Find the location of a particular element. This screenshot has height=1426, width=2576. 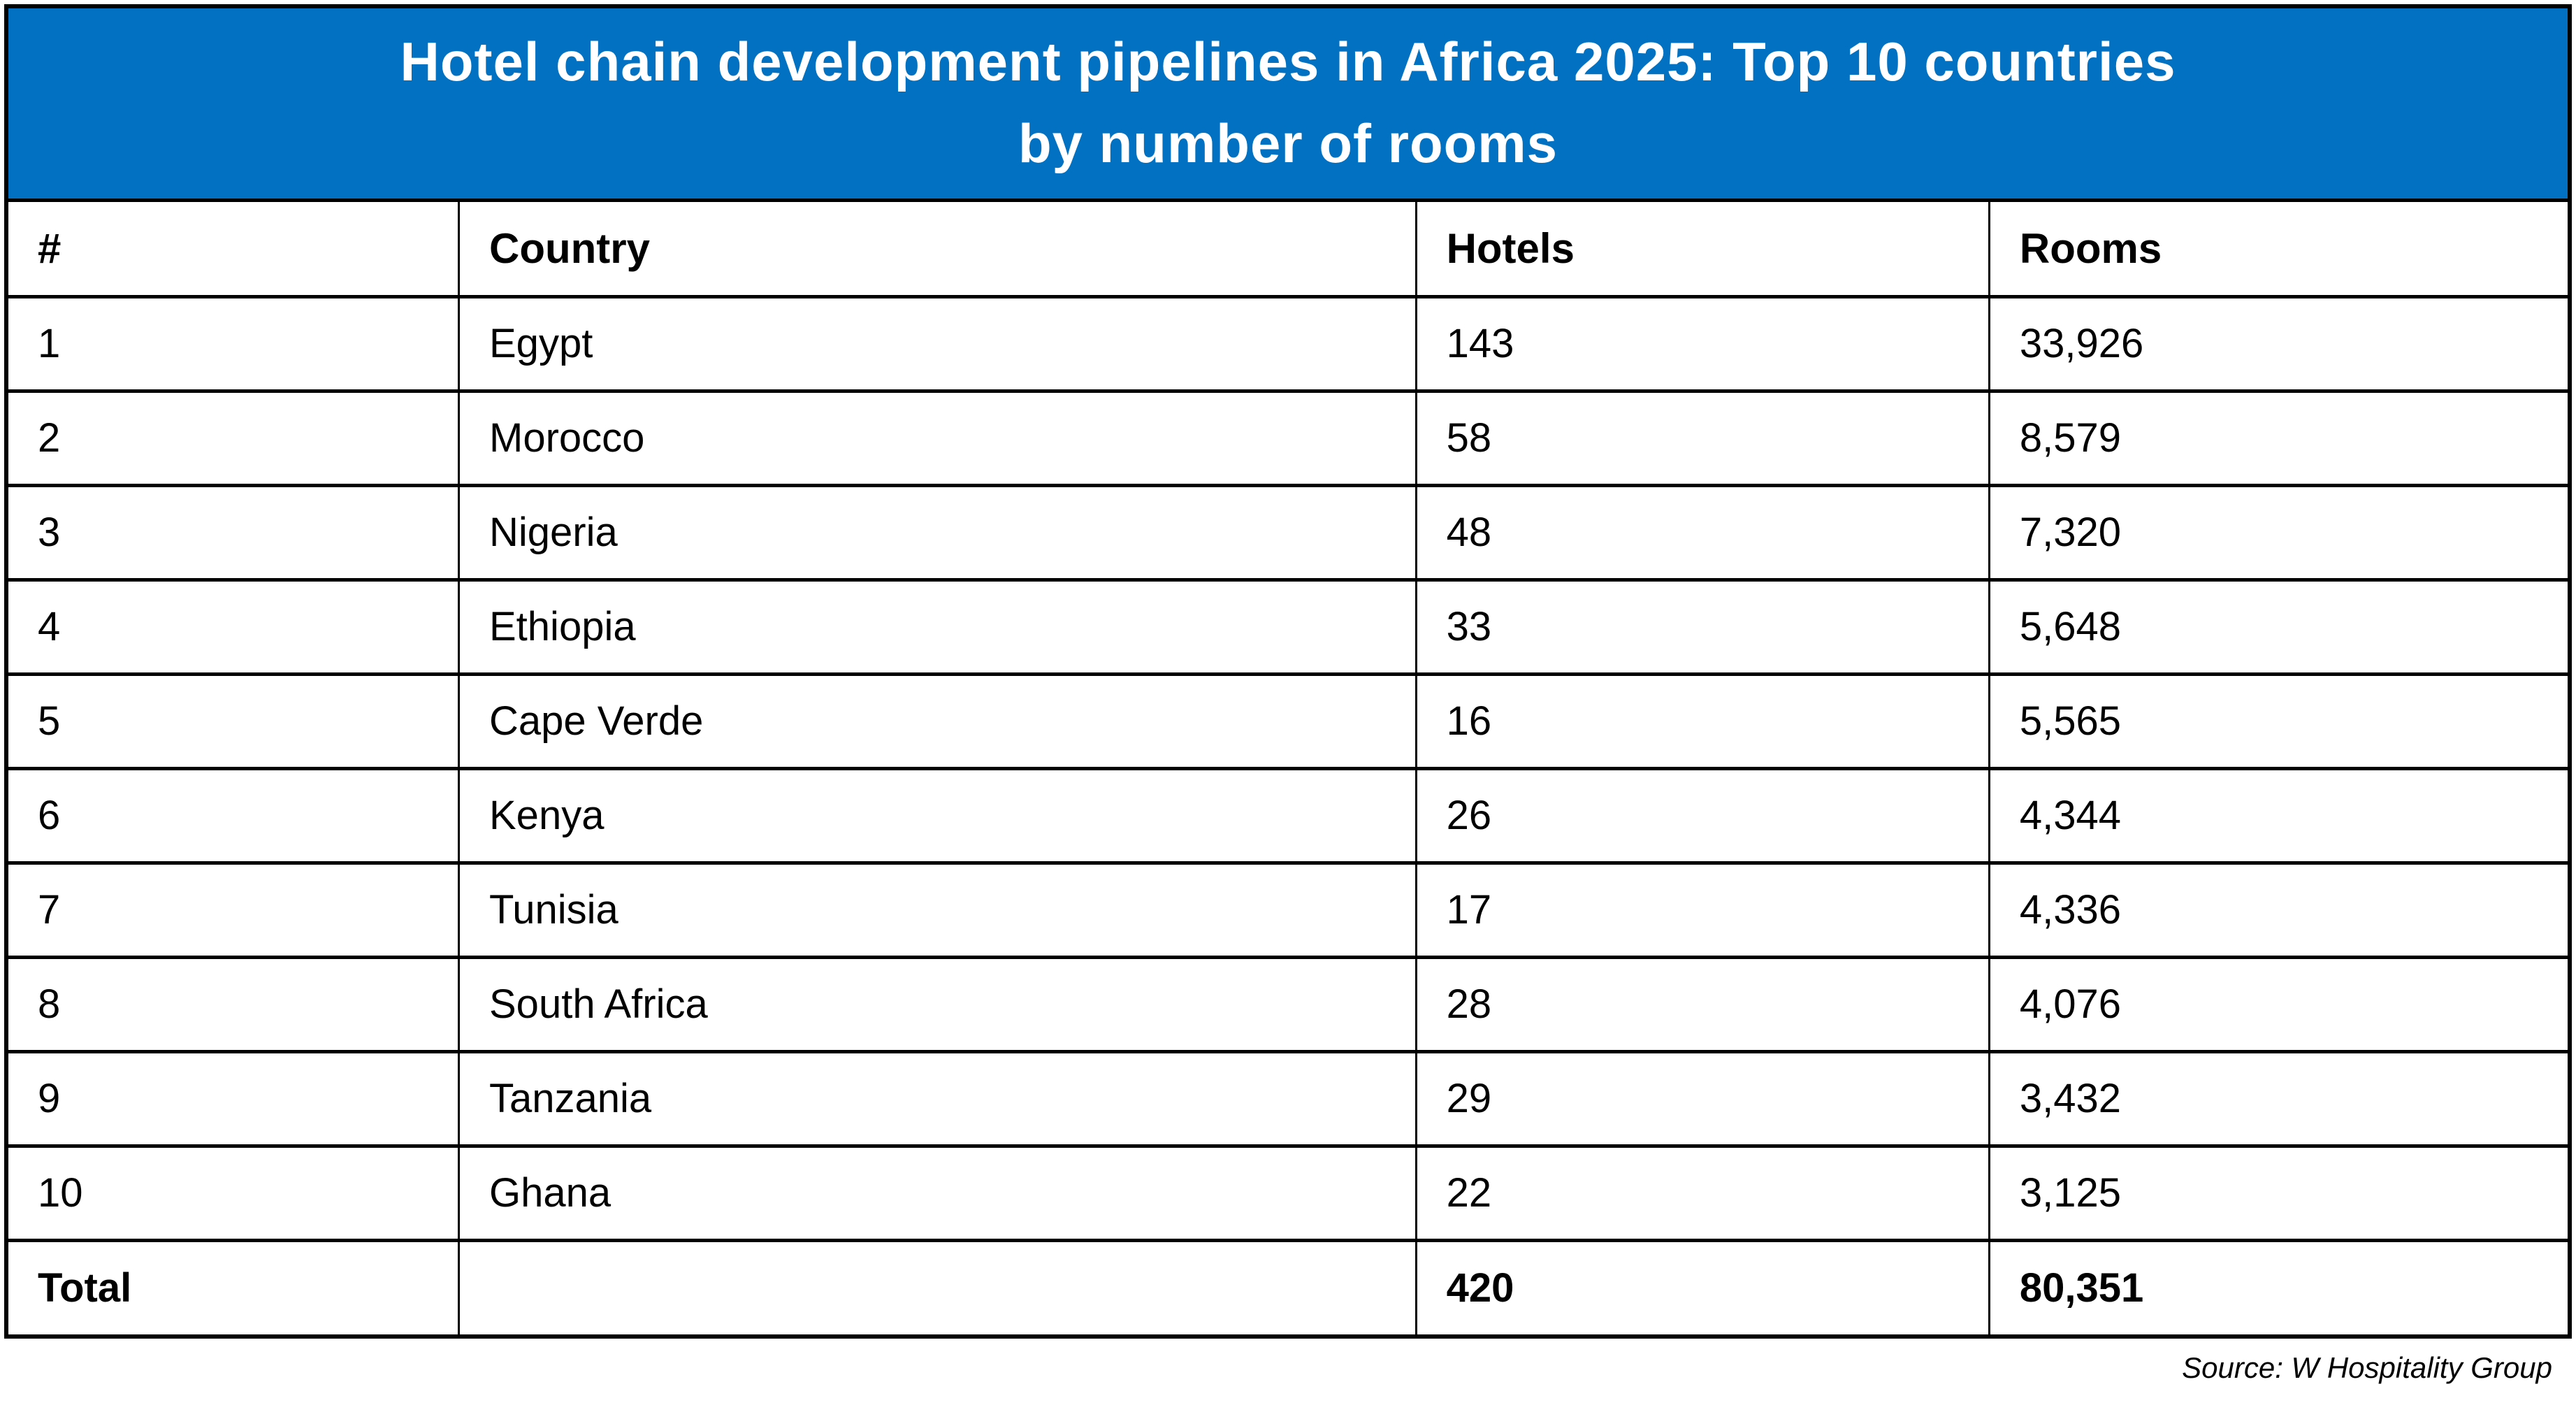

cell-rooms: 4,344 is located at coordinates (2278, 815).